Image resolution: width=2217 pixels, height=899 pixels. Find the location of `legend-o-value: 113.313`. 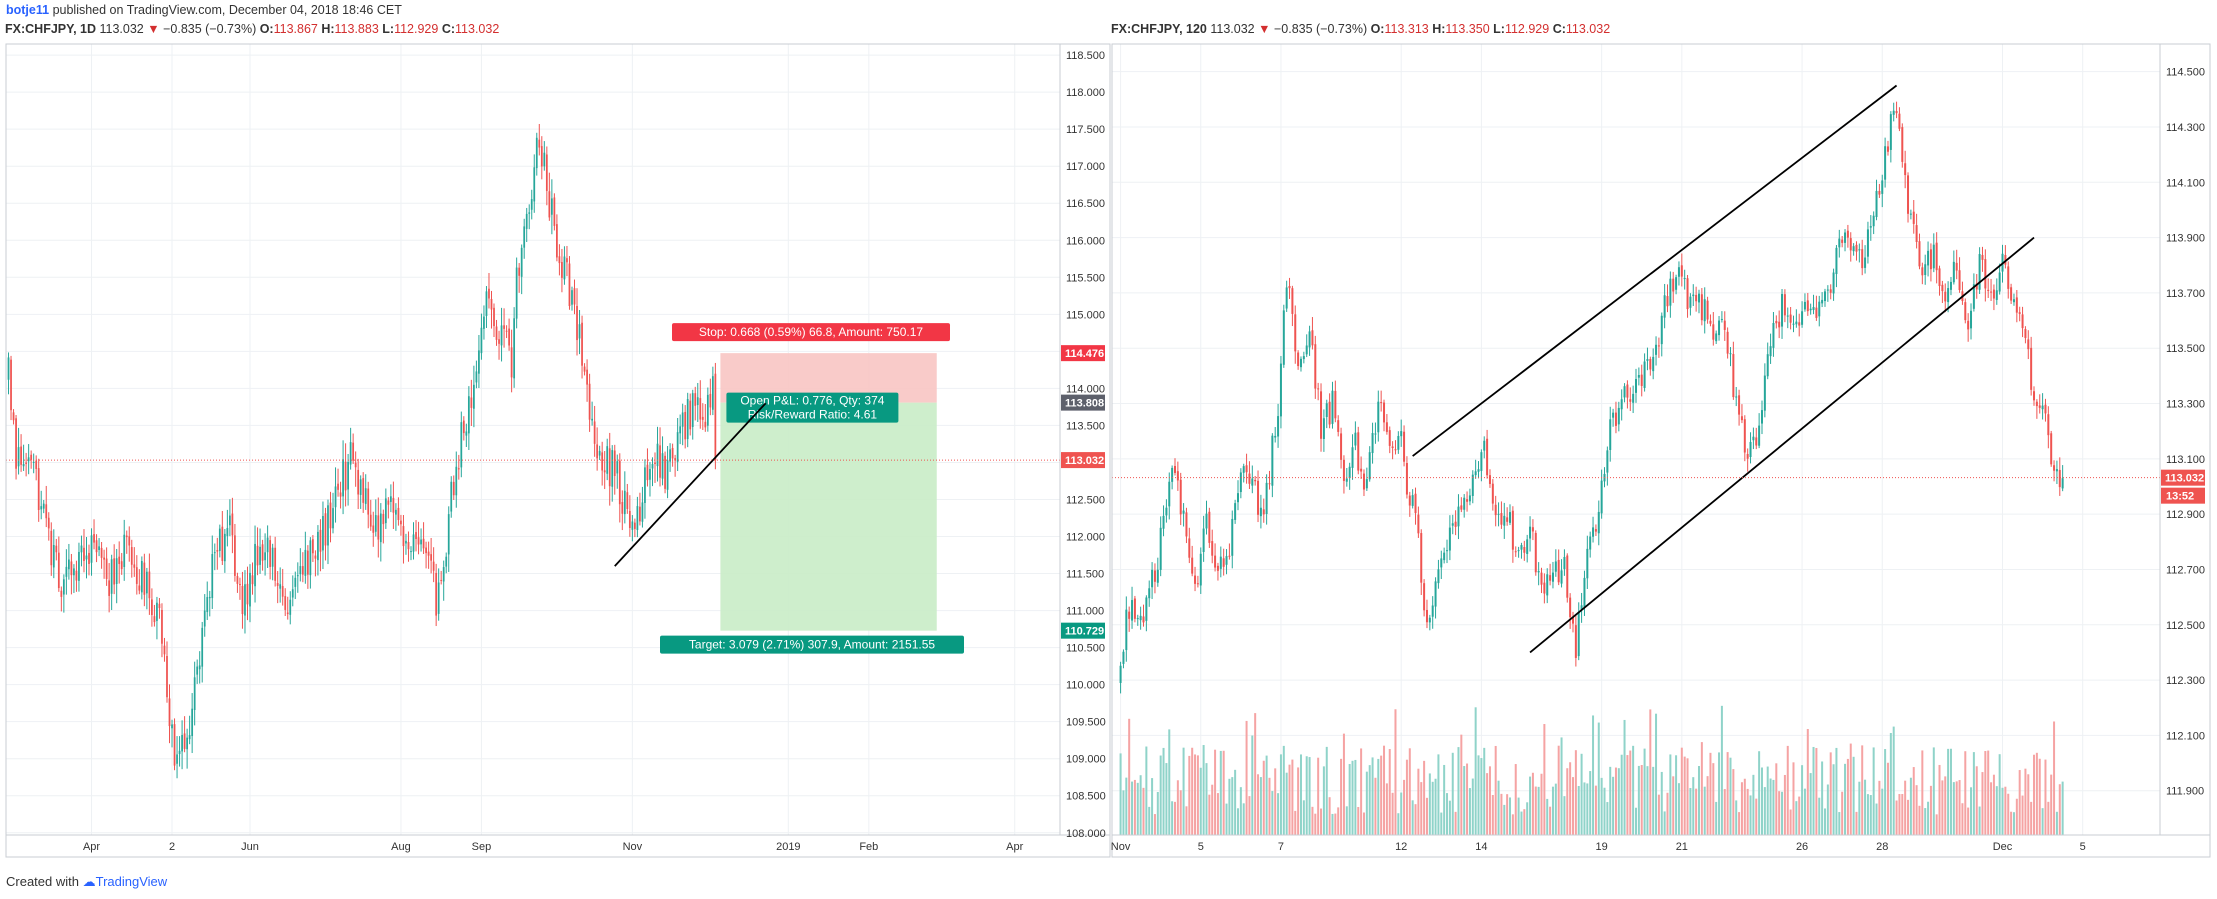

legend-o-value: 113.313 is located at coordinates (1406, 29).